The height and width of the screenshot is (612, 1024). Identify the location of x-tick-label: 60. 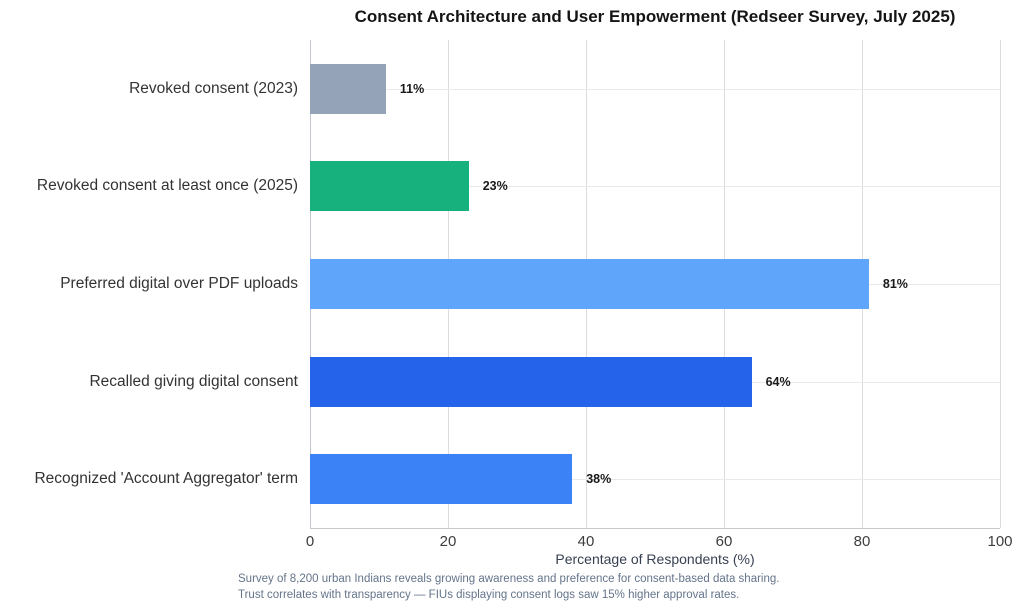
(724, 541).